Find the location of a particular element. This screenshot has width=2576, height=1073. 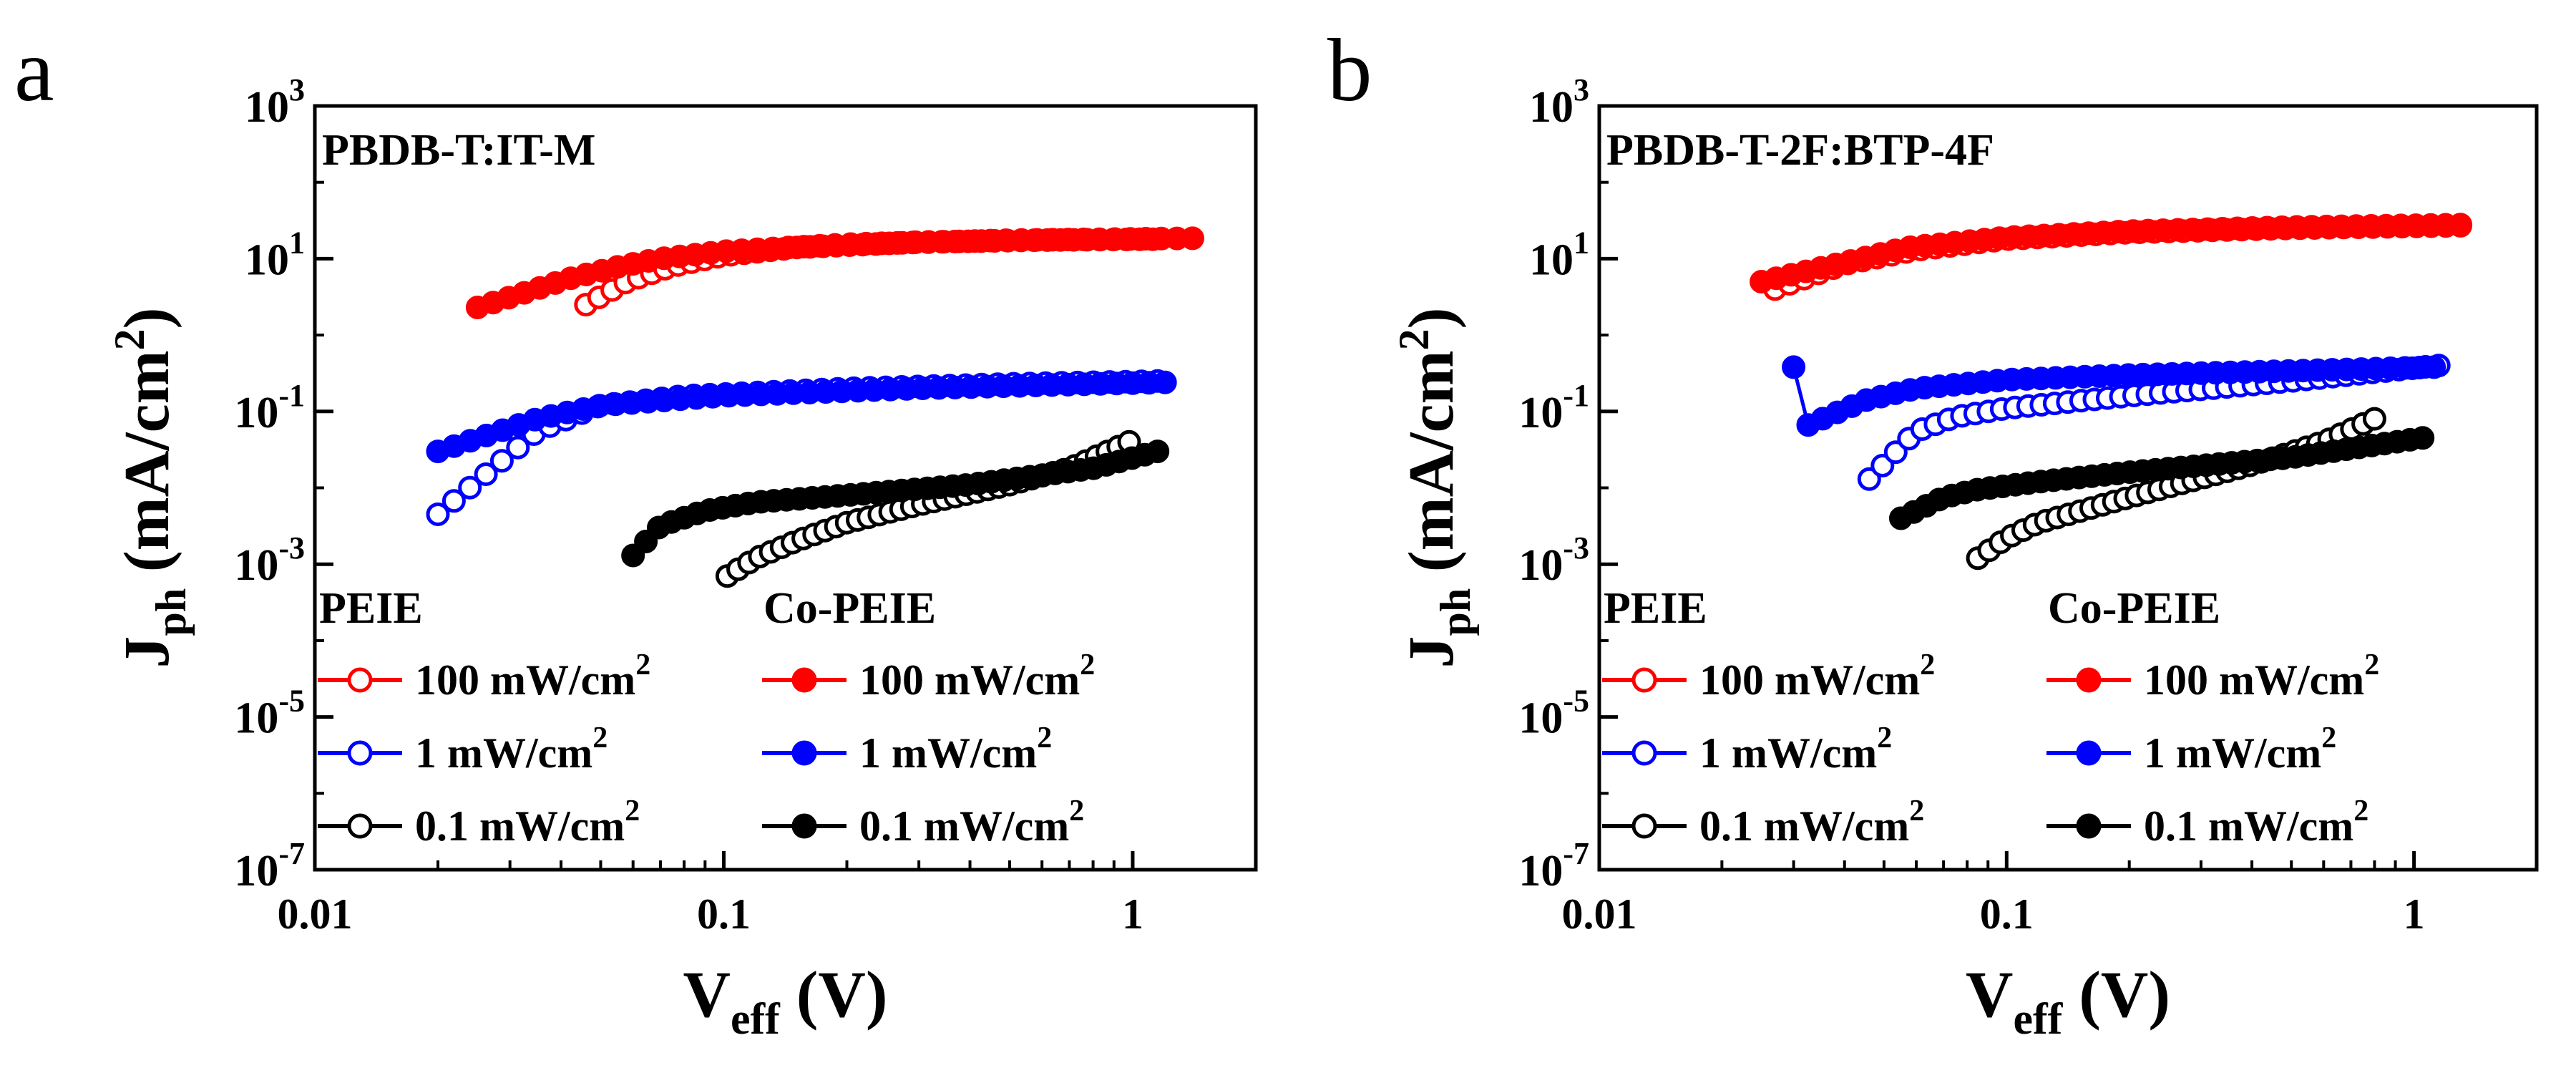

chart-title: PBDB-T-2F:BTP-4F is located at coordinates (1800, 150).